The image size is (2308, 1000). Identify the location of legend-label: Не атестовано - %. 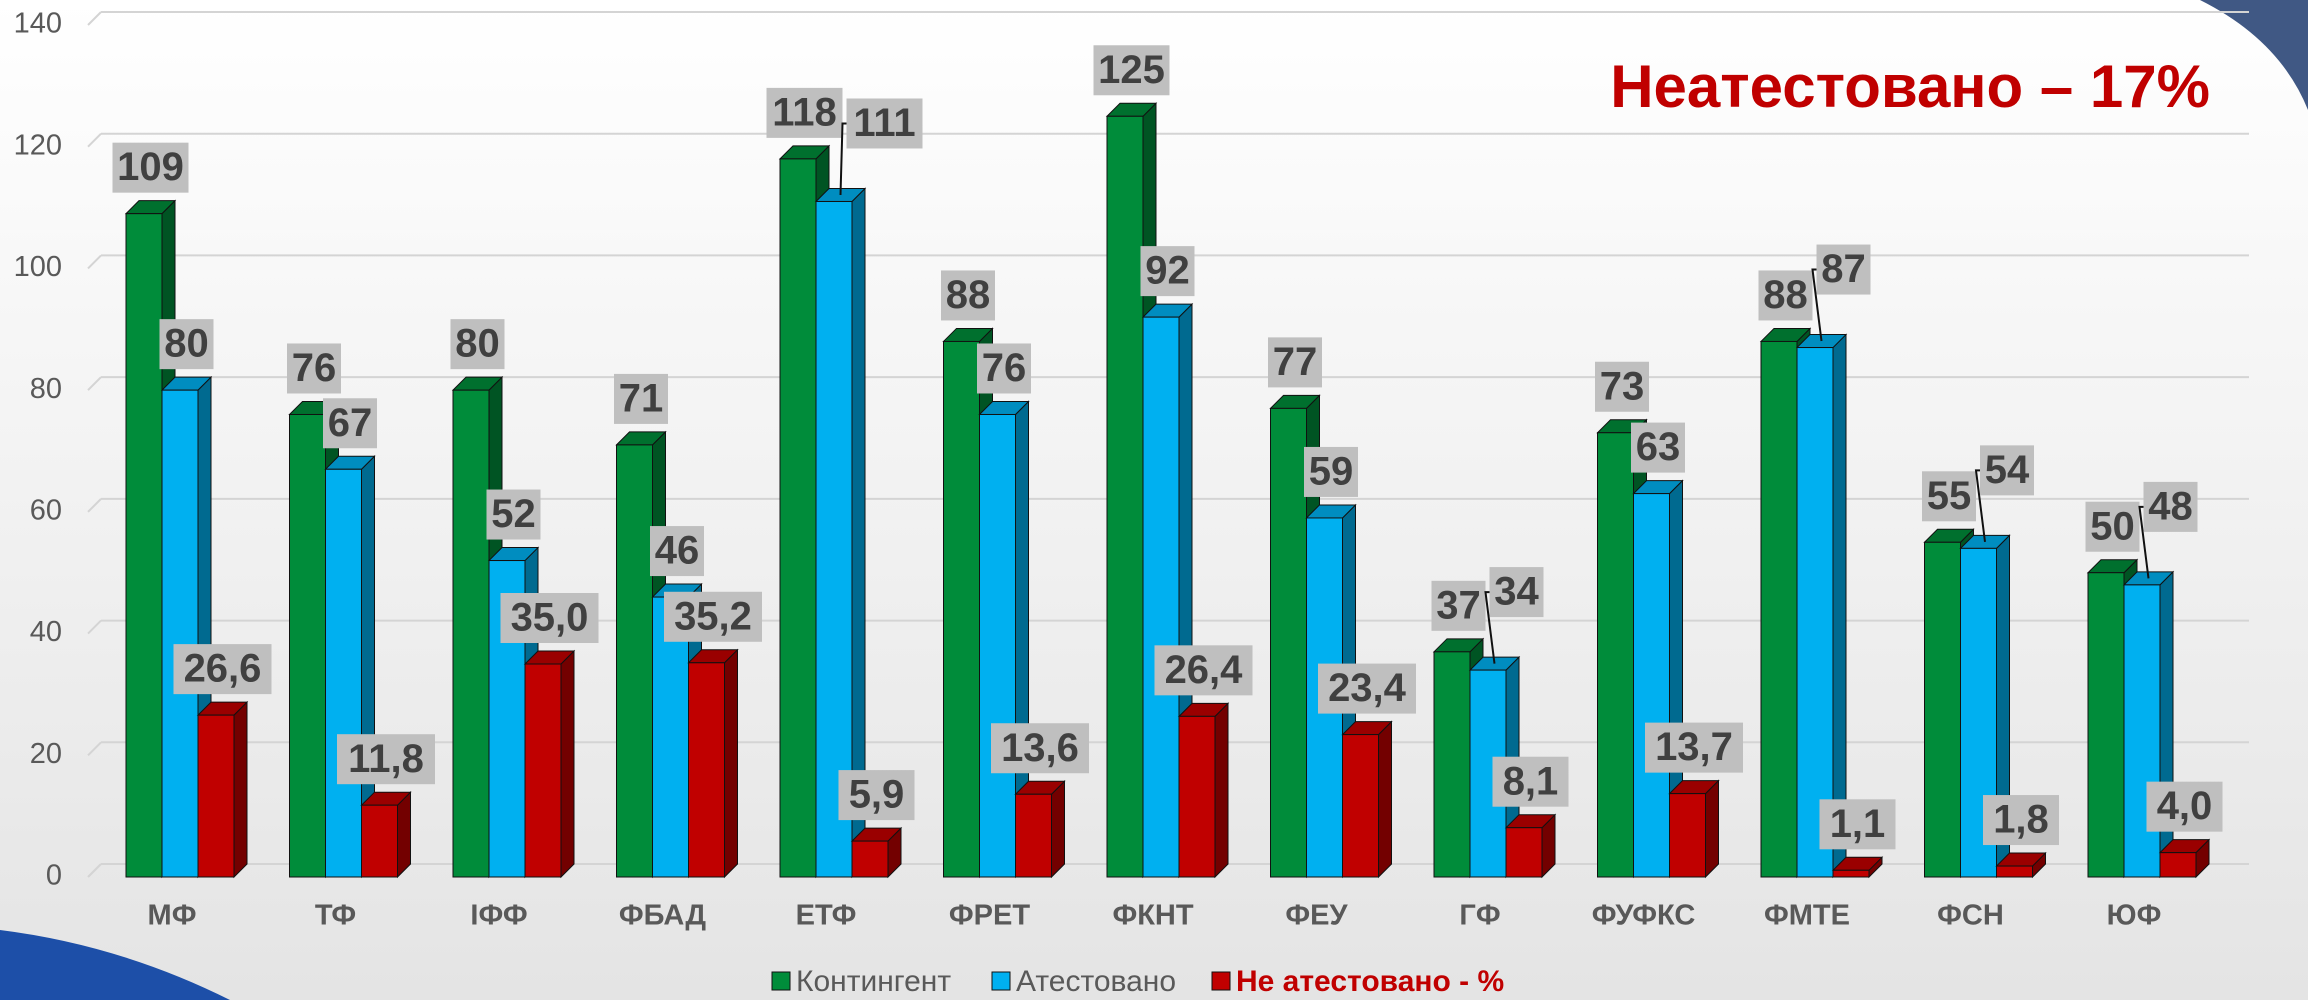
(1370, 981).